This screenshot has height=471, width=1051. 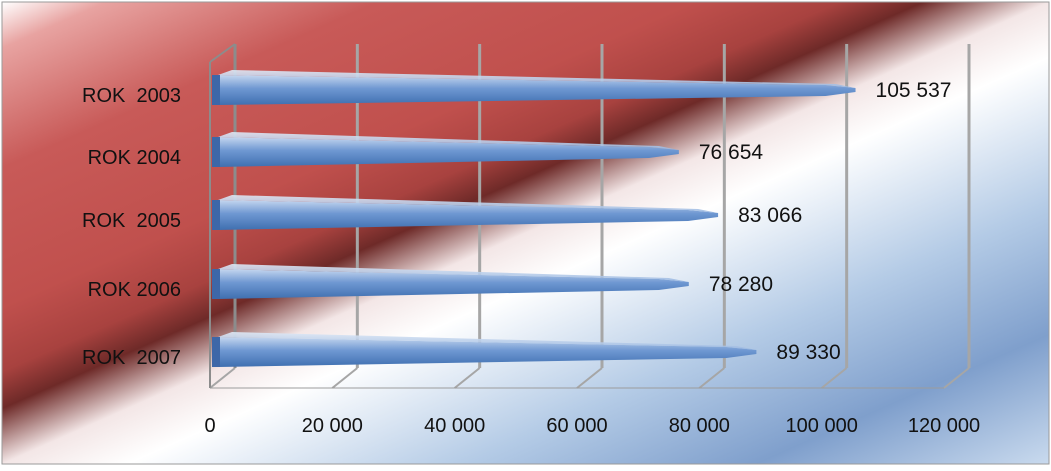 I want to click on x-tick-label: 120 000, so click(x=944, y=426).